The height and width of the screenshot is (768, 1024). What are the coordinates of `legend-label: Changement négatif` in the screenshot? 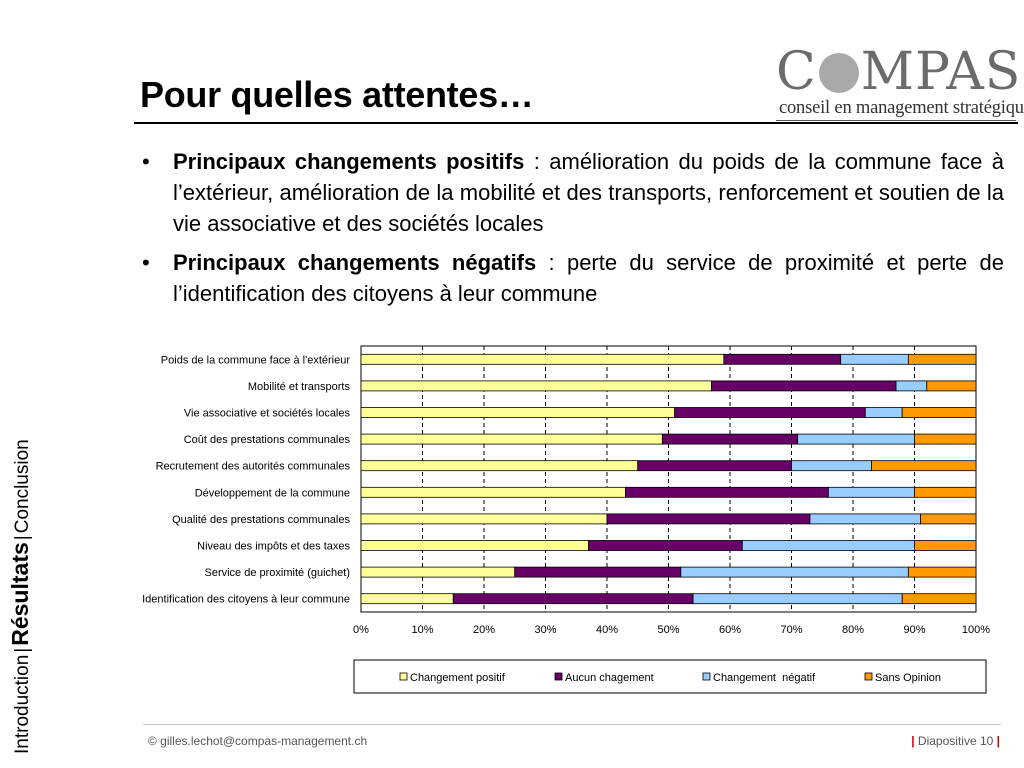 It's located at (764, 678).